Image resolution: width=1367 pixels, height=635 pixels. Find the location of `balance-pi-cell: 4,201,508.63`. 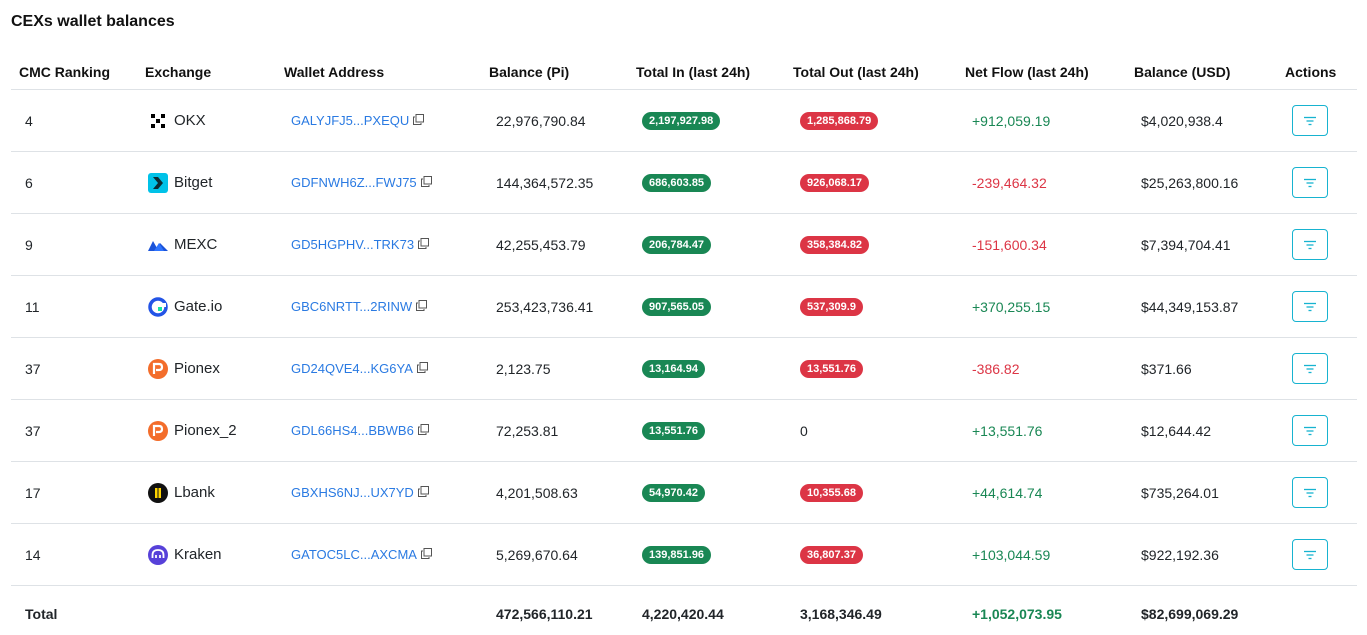

balance-pi-cell: 4,201,508.63 is located at coordinates (537, 492).